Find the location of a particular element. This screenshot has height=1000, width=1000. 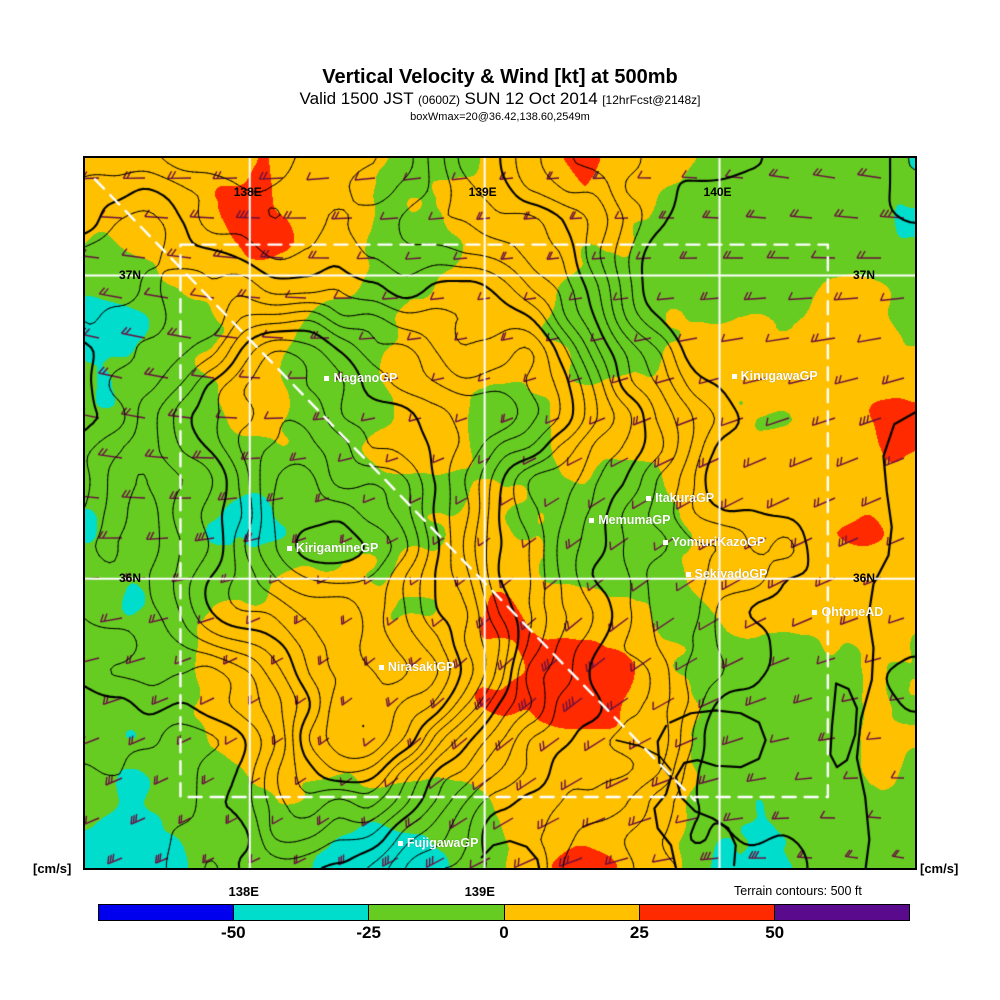

left-lat-label-36N: 36N is located at coordinates (130, 577).